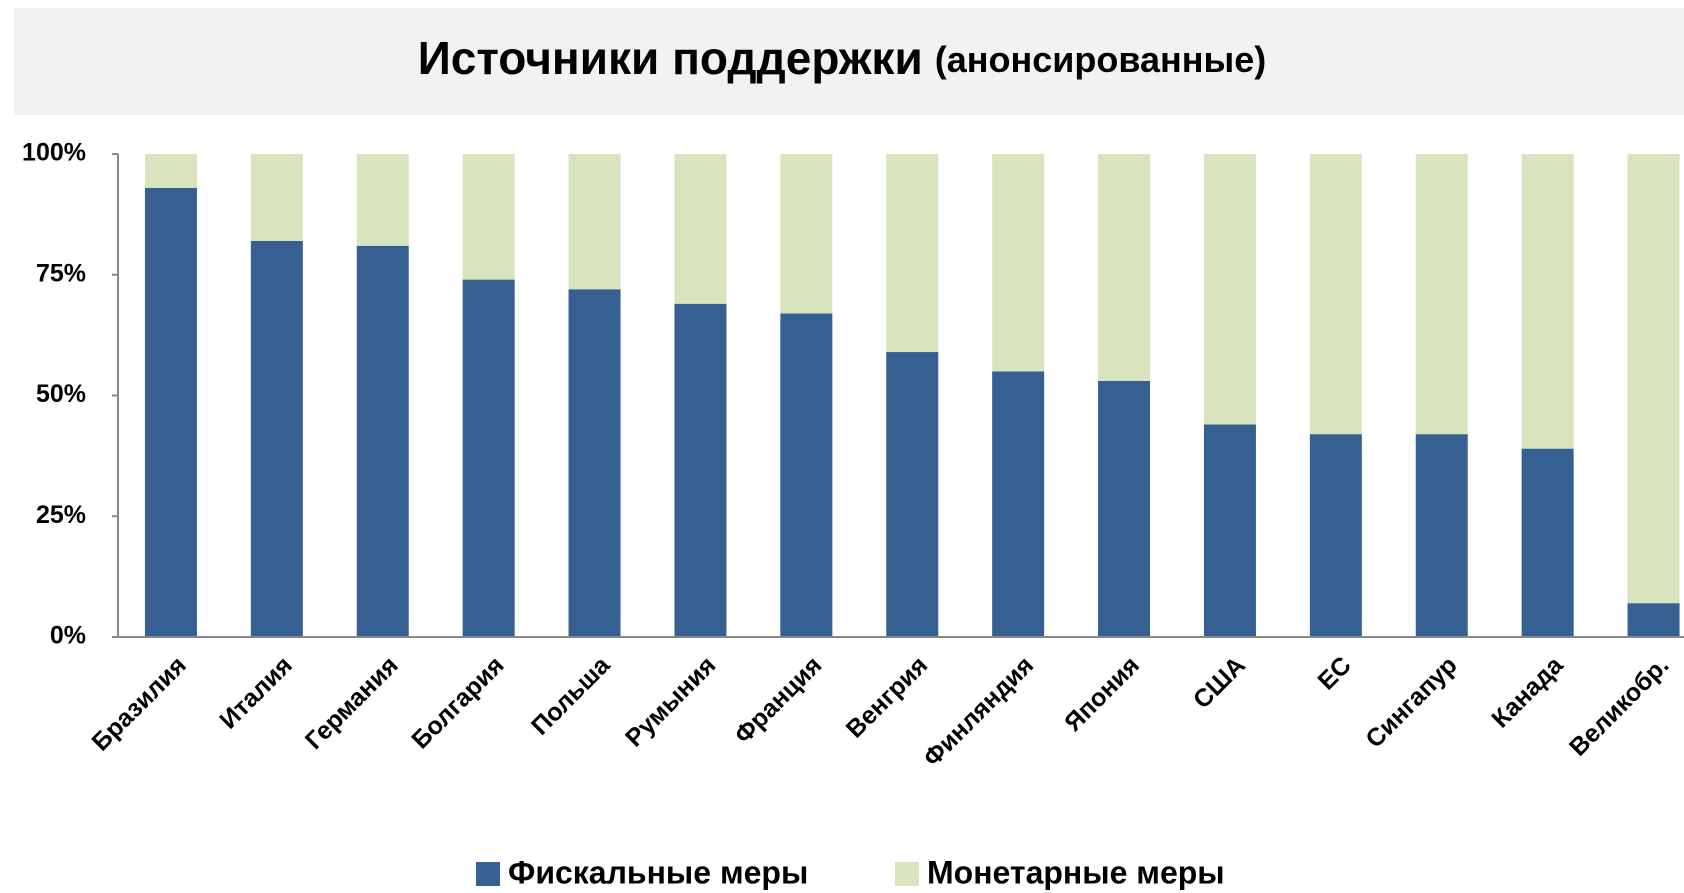 The image size is (1684, 893). What do you see at coordinates (1101, 59) in the screenshot?
I see `subtitle: (анонсированные)` at bounding box center [1101, 59].